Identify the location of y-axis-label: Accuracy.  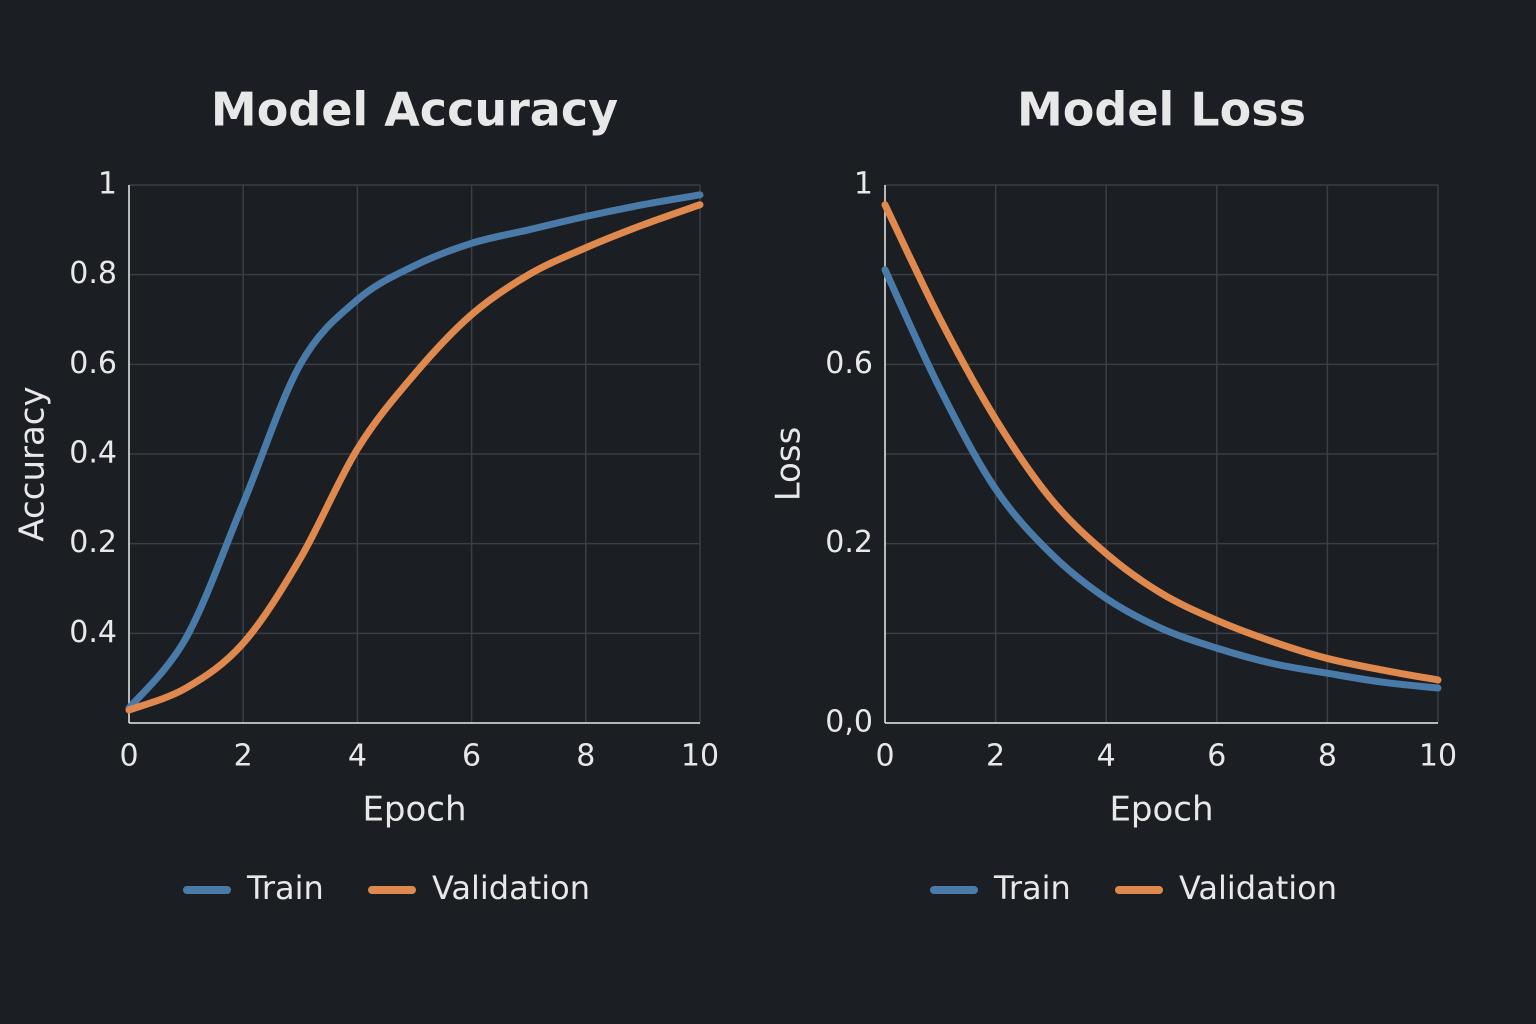
(33, 463).